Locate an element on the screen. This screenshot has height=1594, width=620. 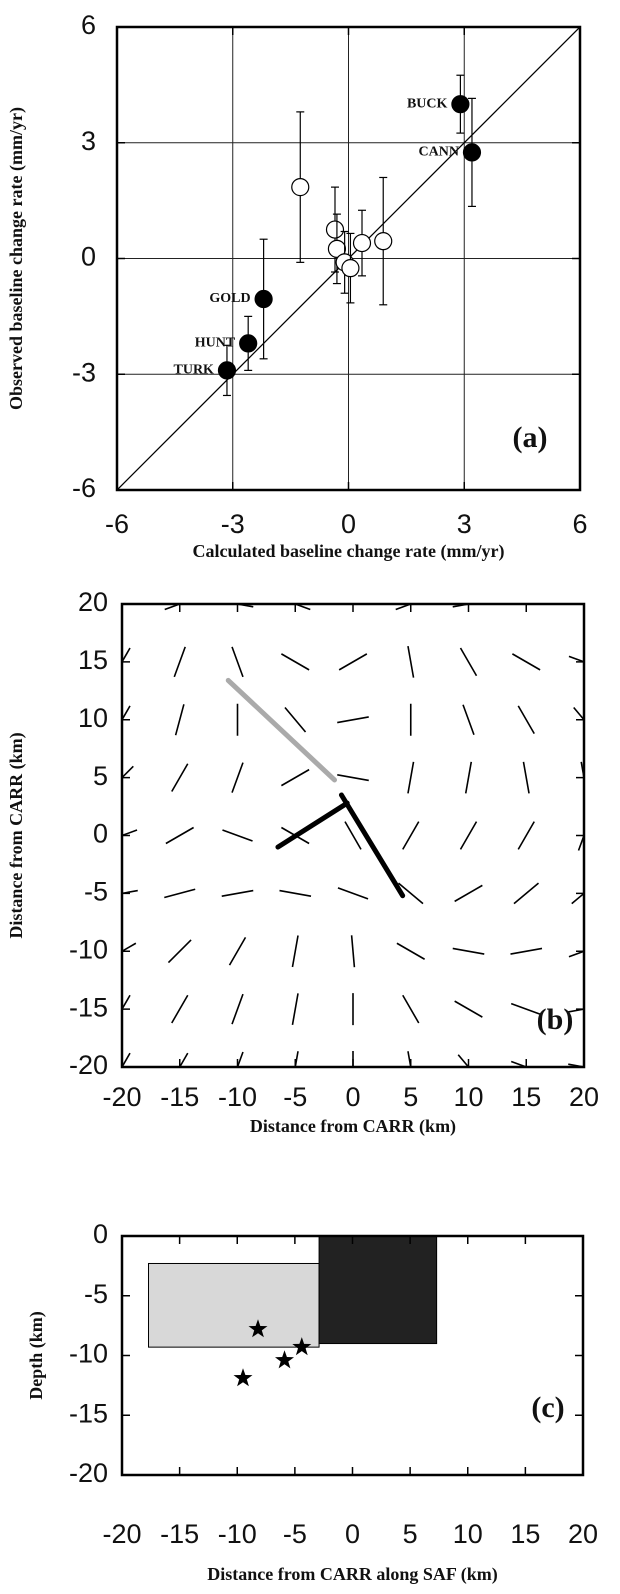
x-tick-label: 20 is located at coordinates (584, 1097).